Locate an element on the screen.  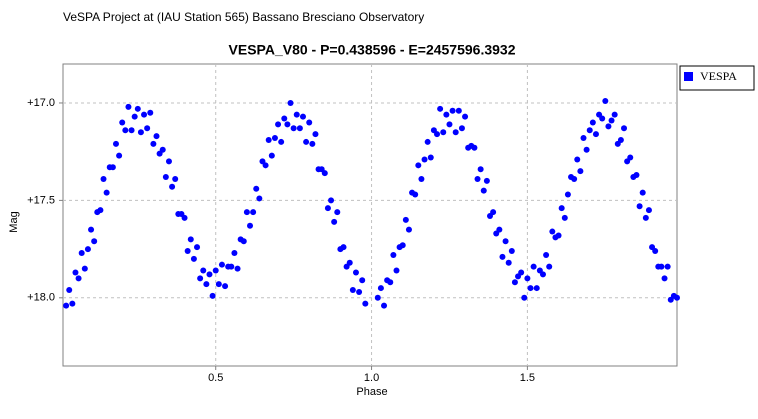
y-tick-label: +18.0 is located at coordinates (41, 298).